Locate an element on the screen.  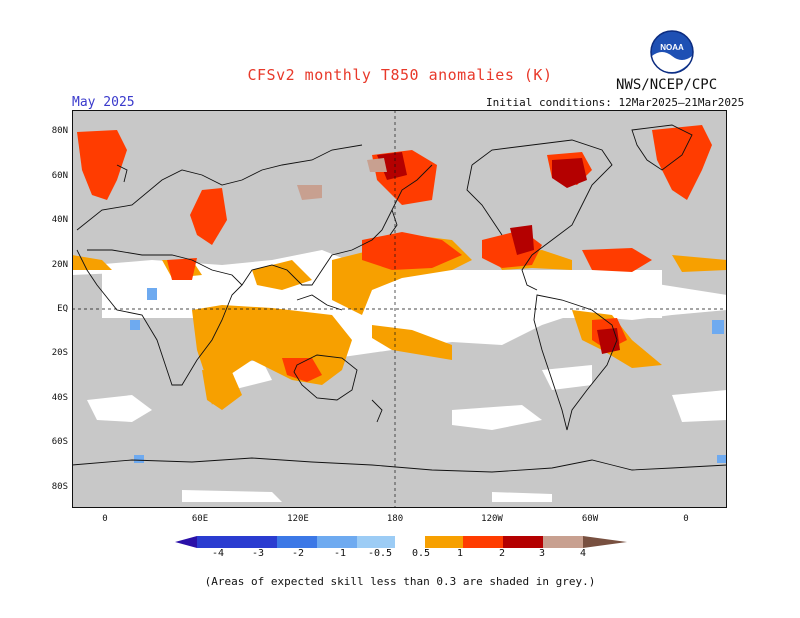
colorbar-label: -4 is located at coordinates (218, 553).